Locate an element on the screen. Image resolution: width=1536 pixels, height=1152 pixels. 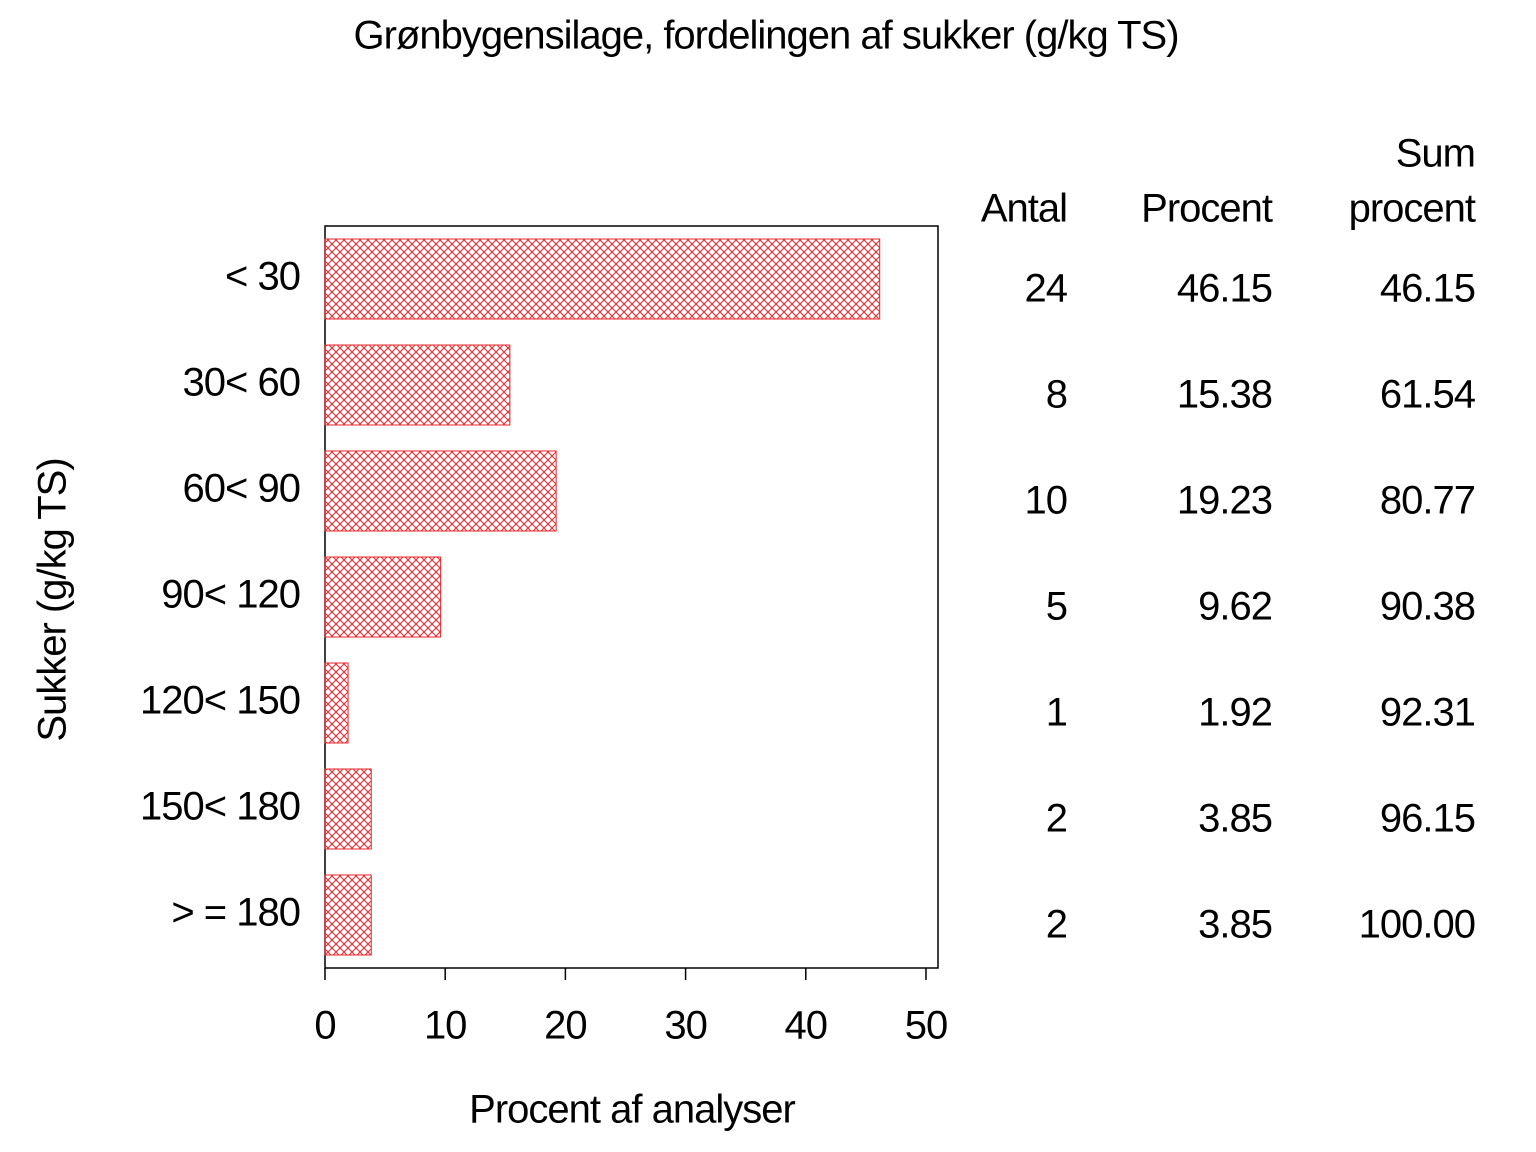
x-tick-label: 40 is located at coordinates (806, 1026).